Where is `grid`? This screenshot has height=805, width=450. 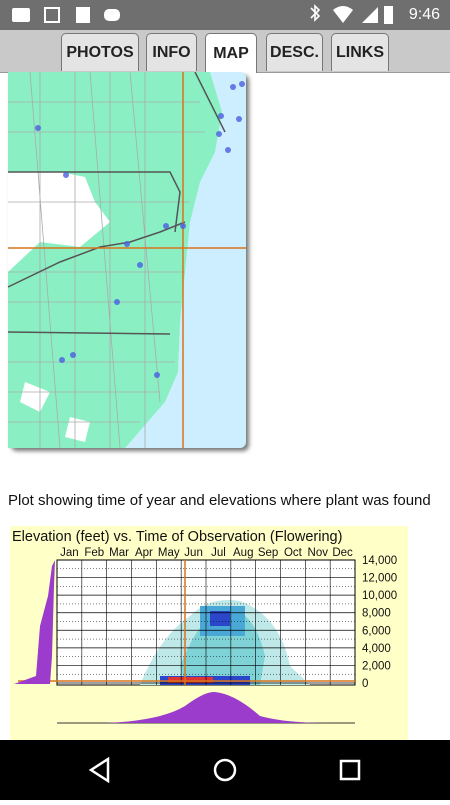 grid is located at coordinates (206, 622).